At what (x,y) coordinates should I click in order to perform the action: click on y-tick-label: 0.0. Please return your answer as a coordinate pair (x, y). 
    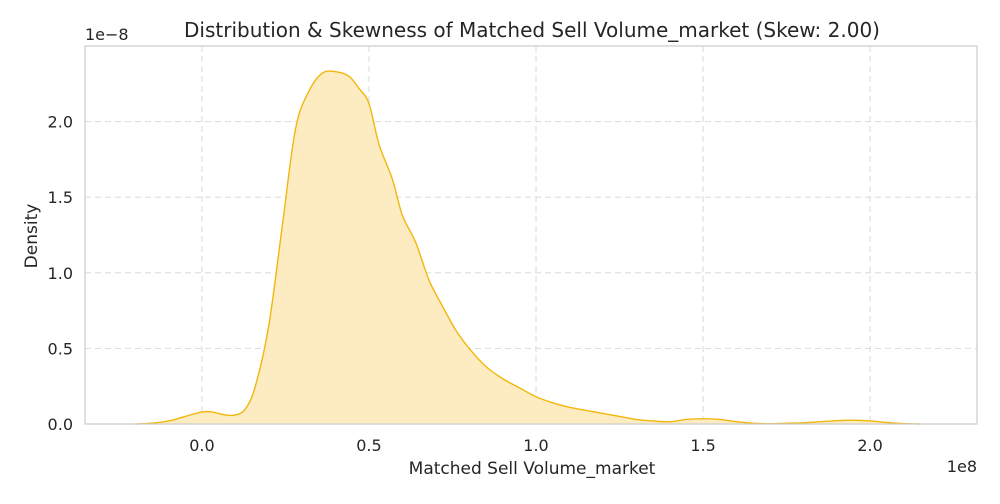
    Looking at the image, I should click on (60, 424).